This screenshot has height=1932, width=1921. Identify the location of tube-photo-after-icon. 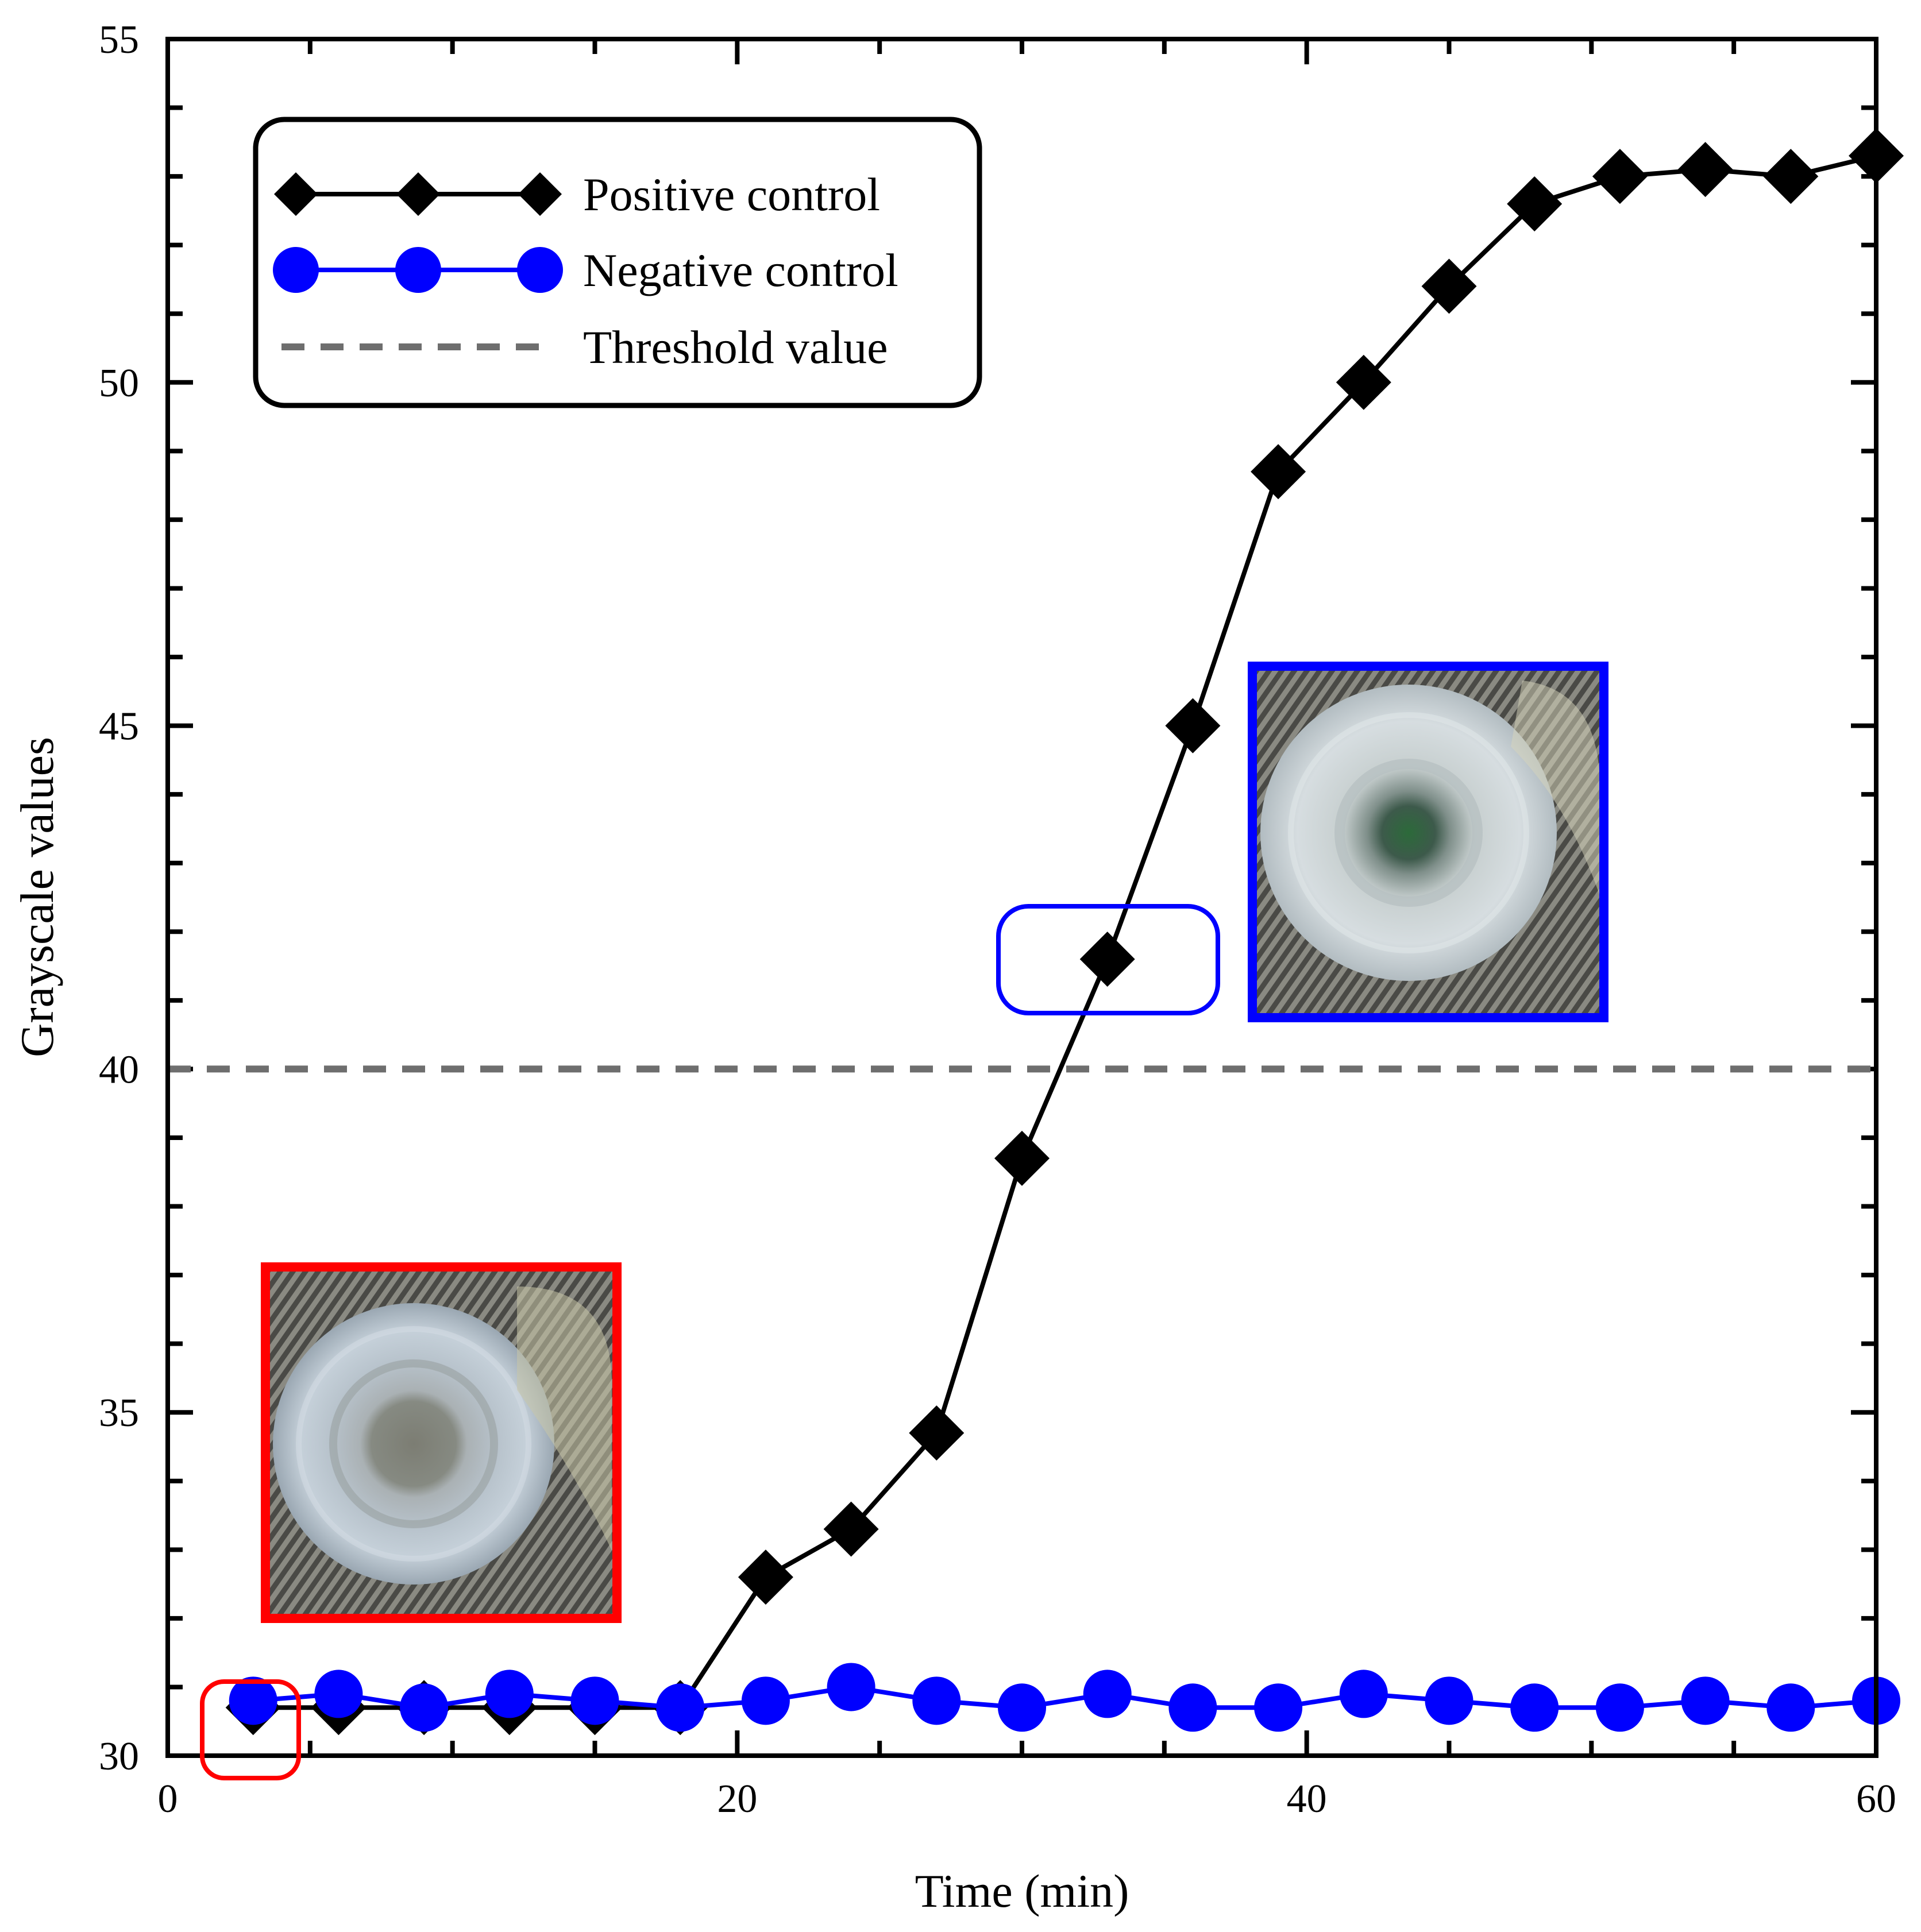
(1408, 833).